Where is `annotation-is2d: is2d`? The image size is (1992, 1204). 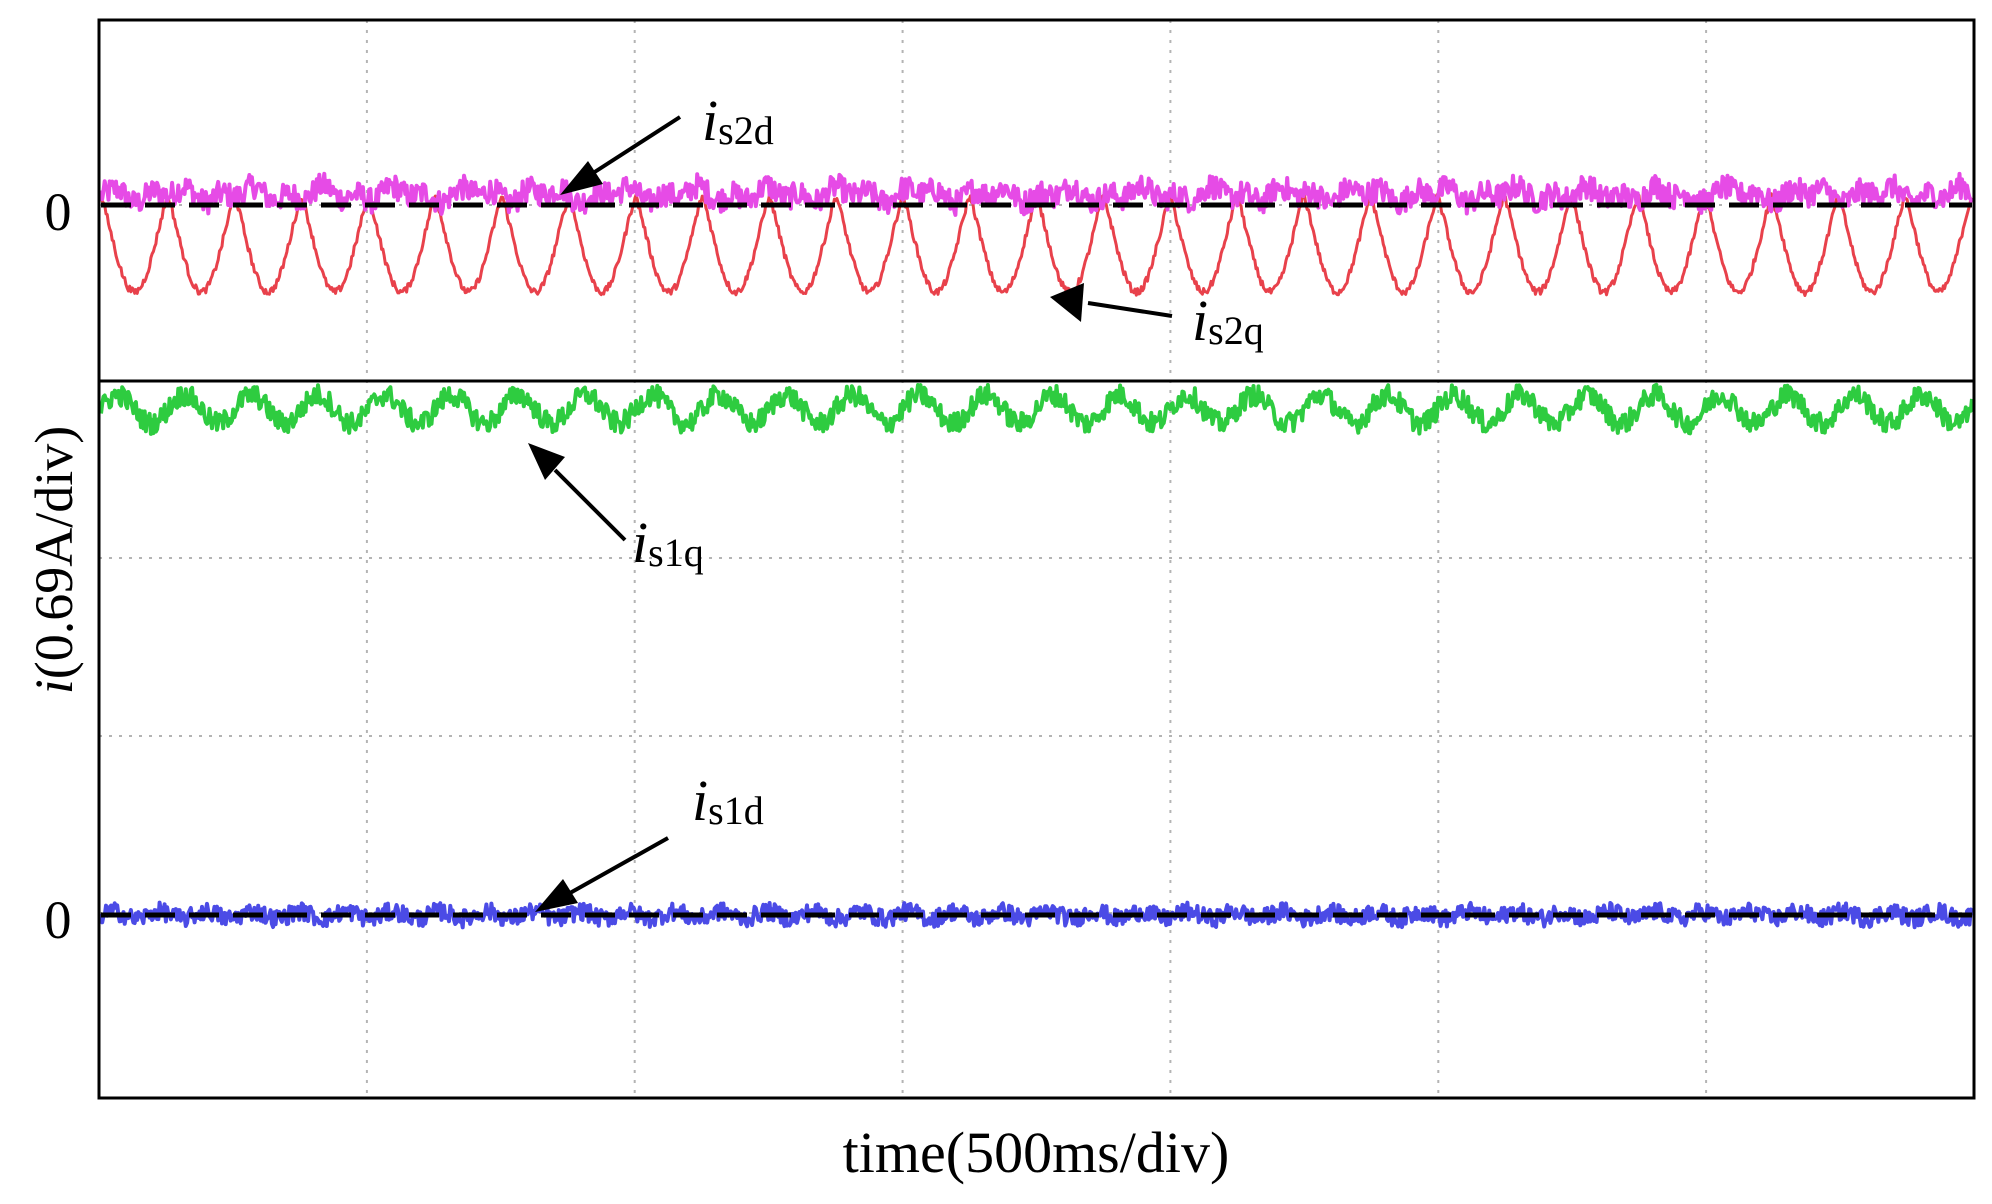 annotation-is2d: is2d is located at coordinates (667, 141).